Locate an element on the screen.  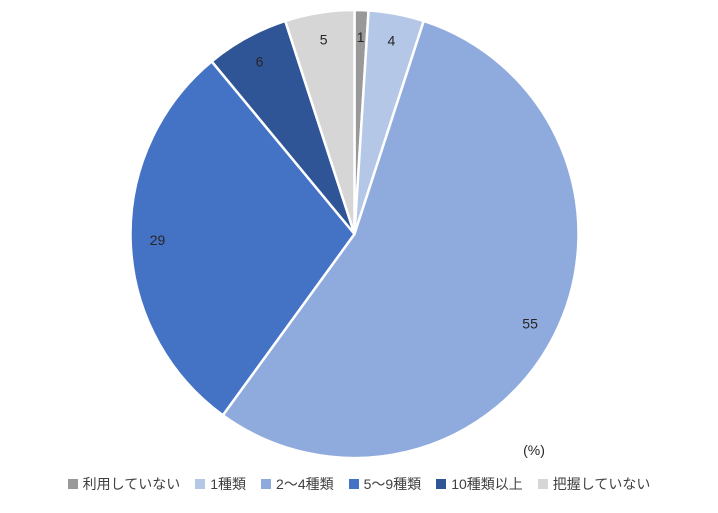
data-label-0: 1 is located at coordinates (361, 37).